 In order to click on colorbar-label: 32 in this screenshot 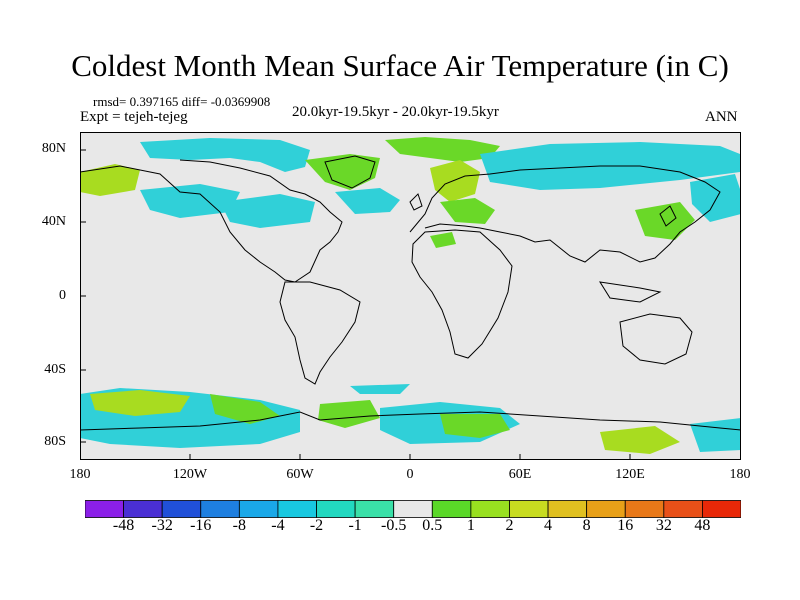, I will do `click(663, 525)`.